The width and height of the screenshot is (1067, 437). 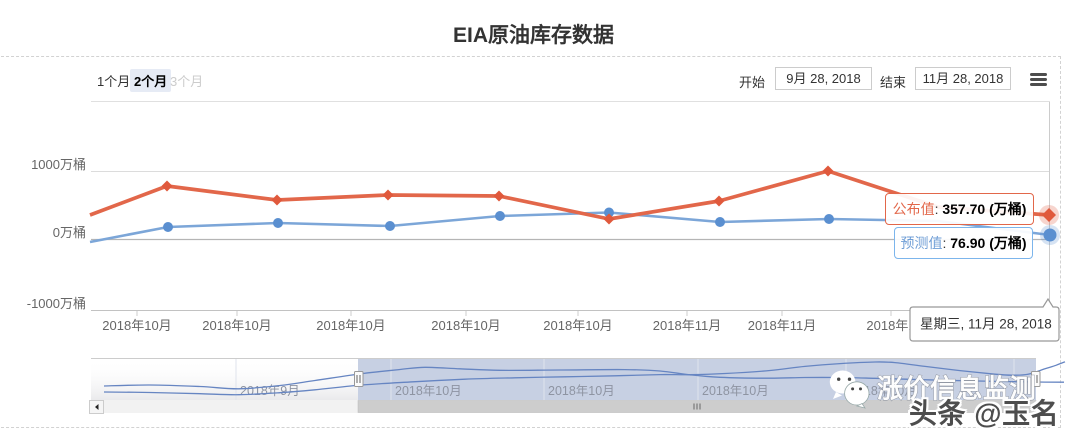 What do you see at coordinates (956, 389) in the screenshot?
I see `svg-text: 涨价信息监测` at bounding box center [956, 389].